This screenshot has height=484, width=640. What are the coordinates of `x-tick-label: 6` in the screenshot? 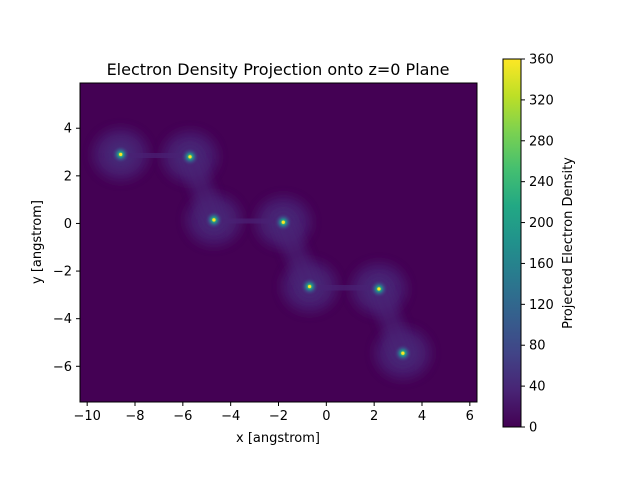 It's located at (470, 416).